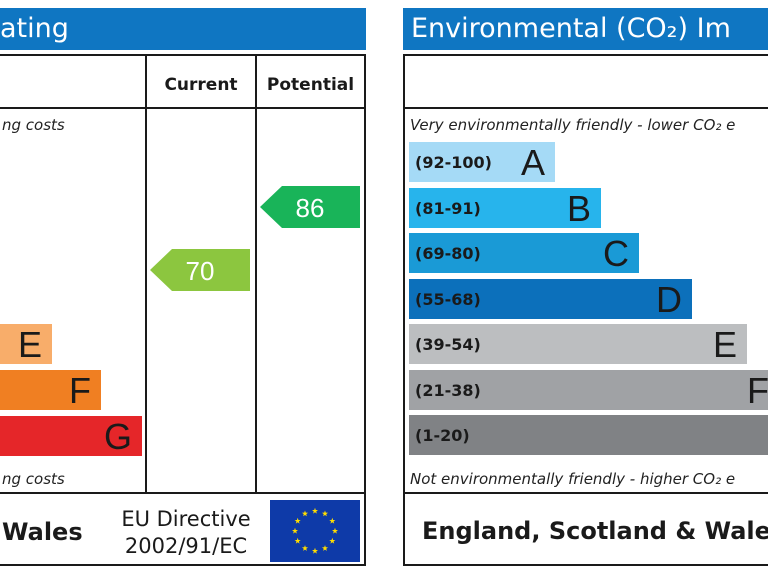 The height and width of the screenshot is (576, 768). What do you see at coordinates (186, 519) in the screenshot?
I see `eu-directive-line1: EU Directive` at bounding box center [186, 519].